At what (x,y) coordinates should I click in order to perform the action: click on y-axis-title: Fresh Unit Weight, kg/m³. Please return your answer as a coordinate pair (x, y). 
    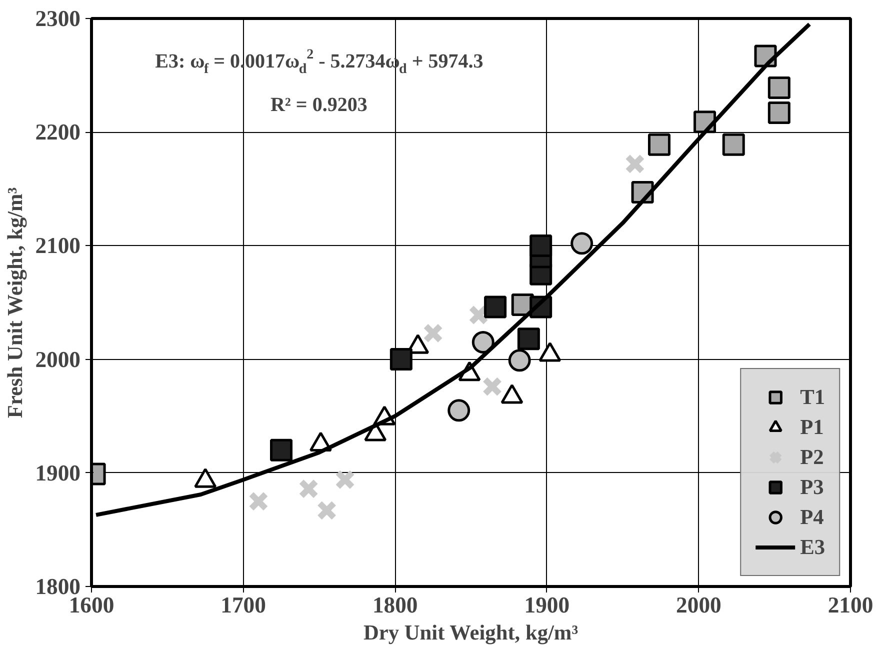
    Looking at the image, I should click on (15, 302).